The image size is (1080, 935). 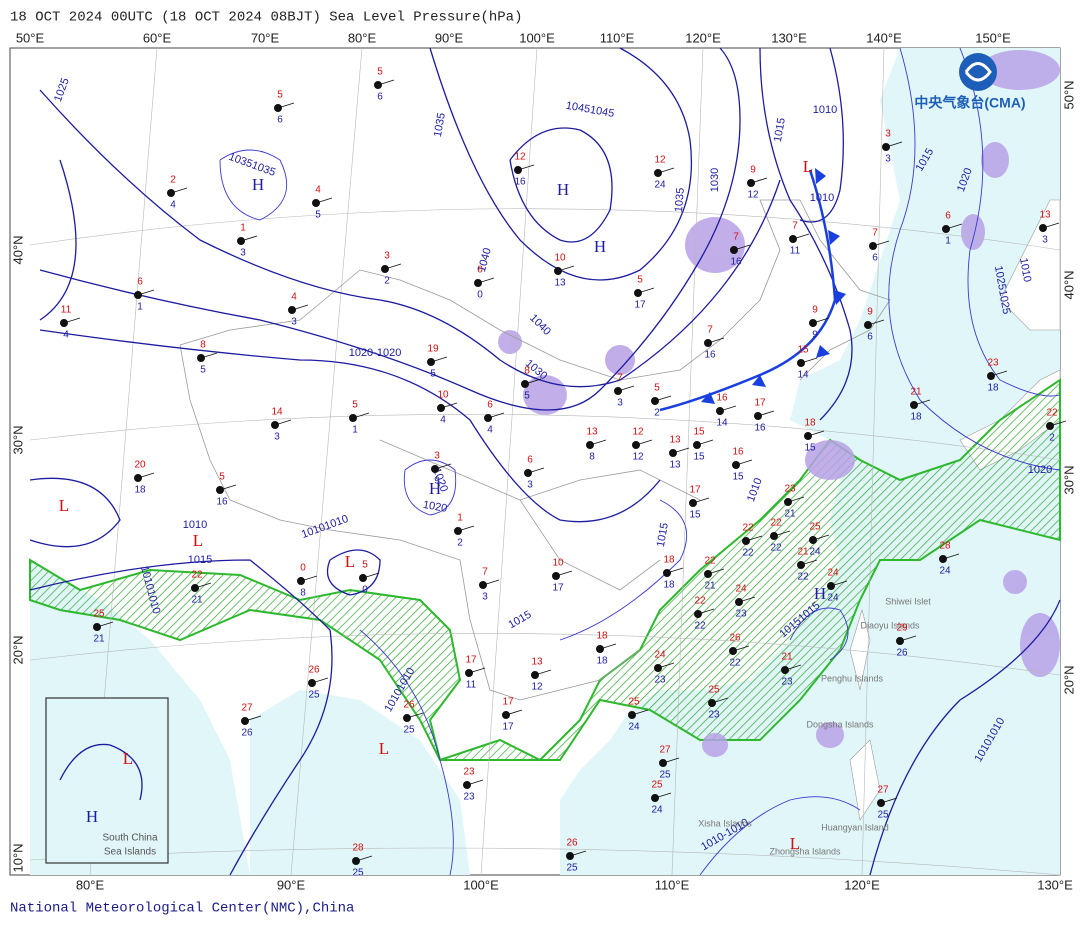 I want to click on latitude-label: 40°N, so click(x=17, y=249).